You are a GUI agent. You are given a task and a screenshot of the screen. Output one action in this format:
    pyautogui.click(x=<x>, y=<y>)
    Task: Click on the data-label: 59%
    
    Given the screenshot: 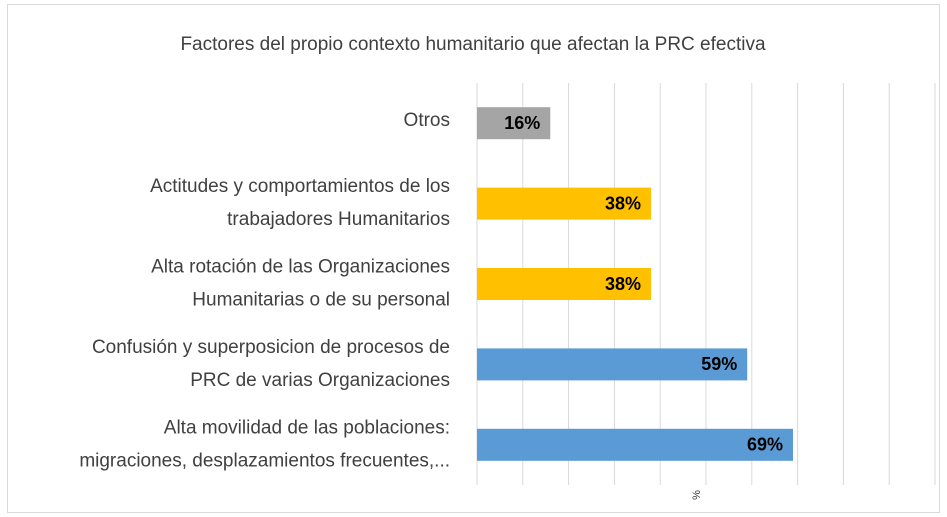 What is the action you would take?
    pyautogui.click(x=719, y=364)
    